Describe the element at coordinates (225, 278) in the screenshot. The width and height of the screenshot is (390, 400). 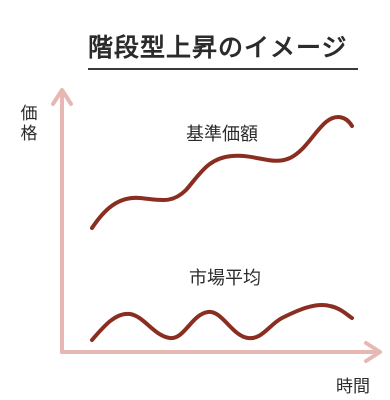
I see `series-label-market-average: 市場平均` at that location.